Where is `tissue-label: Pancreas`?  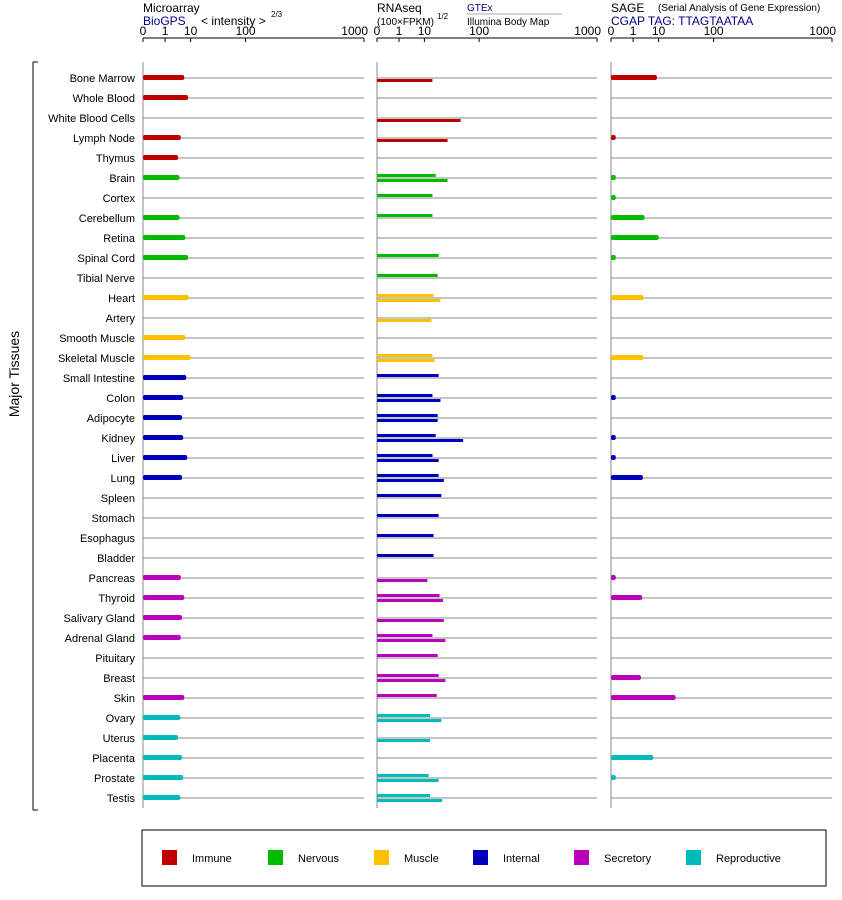 tissue-label: Pancreas is located at coordinates (112, 579).